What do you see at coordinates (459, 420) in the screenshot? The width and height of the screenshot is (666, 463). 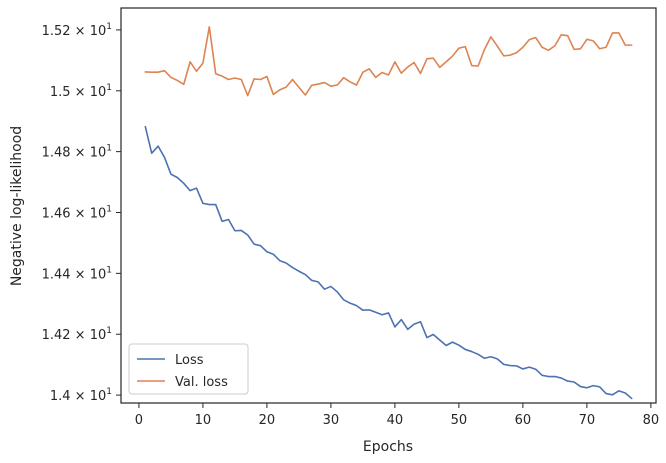 I see `x-tick-label: 50` at bounding box center [459, 420].